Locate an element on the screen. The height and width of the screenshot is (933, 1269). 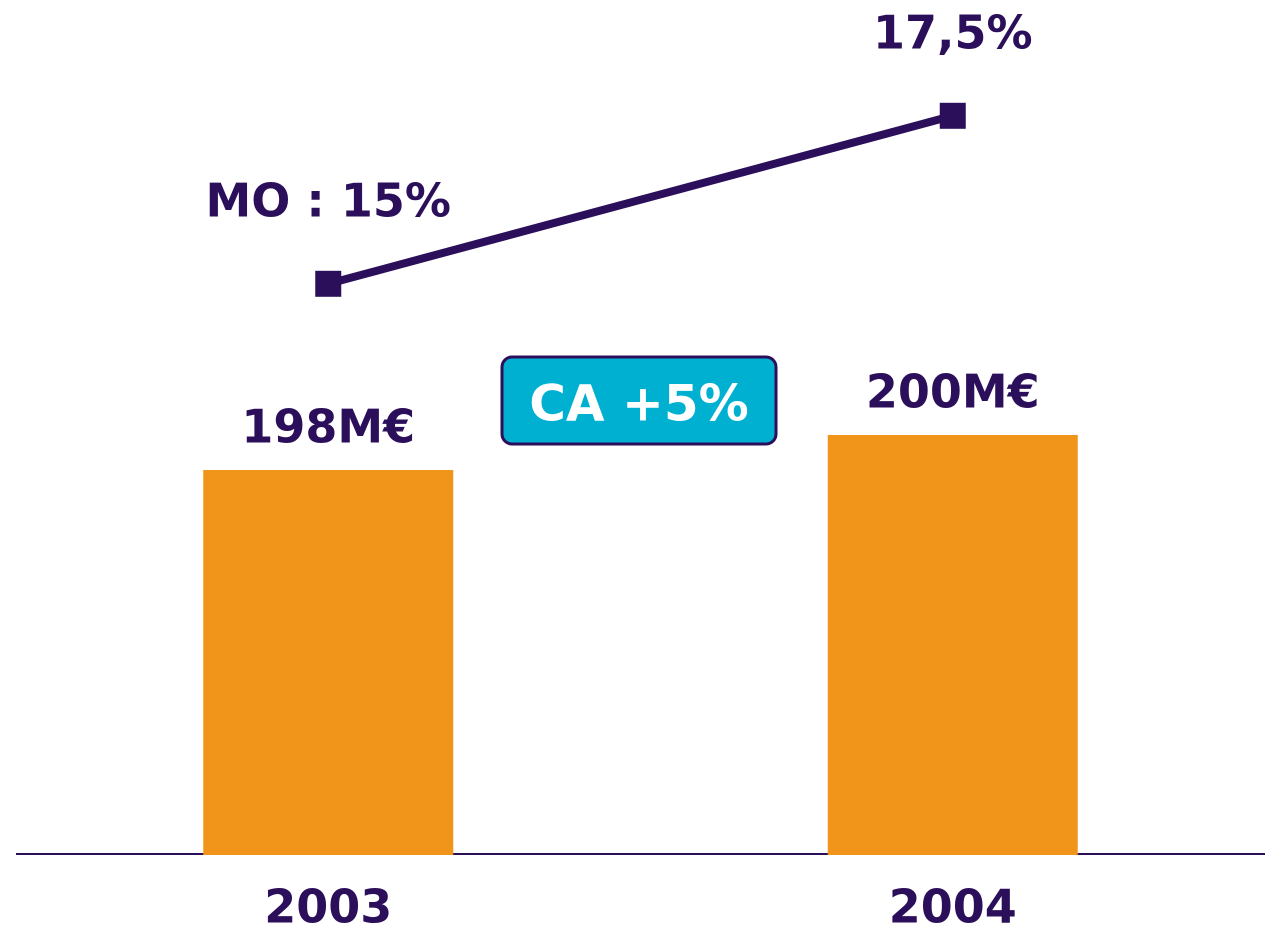
annotation-box is located at coordinates (639, 400).